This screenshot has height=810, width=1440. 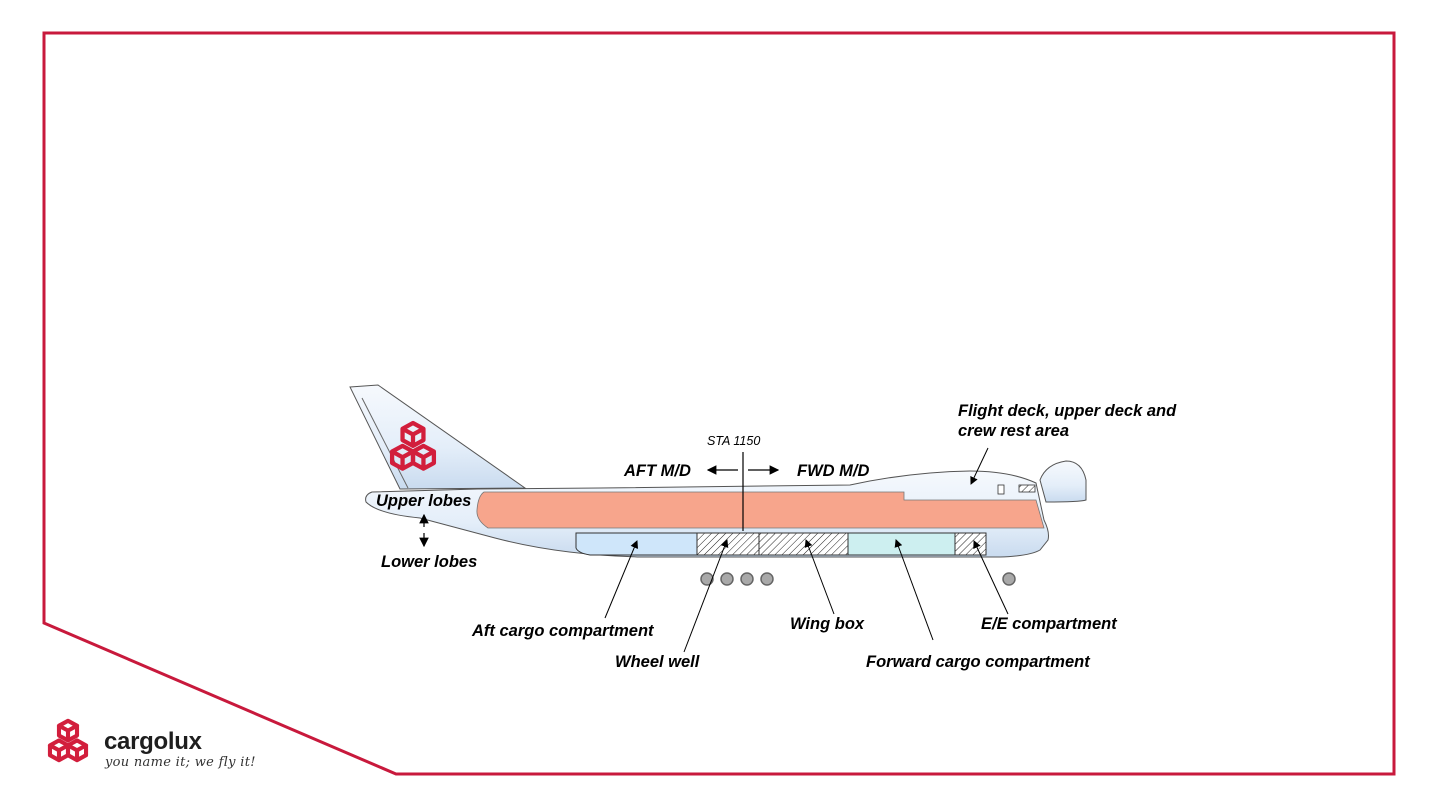 What do you see at coordinates (153, 741) in the screenshot?
I see `brand-name: cargolux` at bounding box center [153, 741].